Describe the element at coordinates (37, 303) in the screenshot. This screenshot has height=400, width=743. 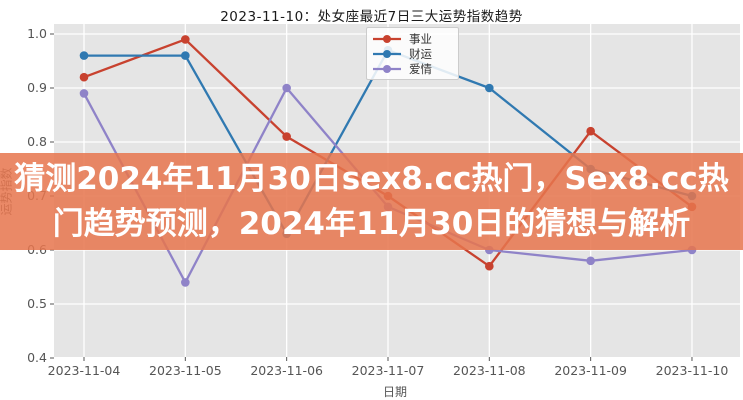
I see `y-tick-label: 0.5` at that location.